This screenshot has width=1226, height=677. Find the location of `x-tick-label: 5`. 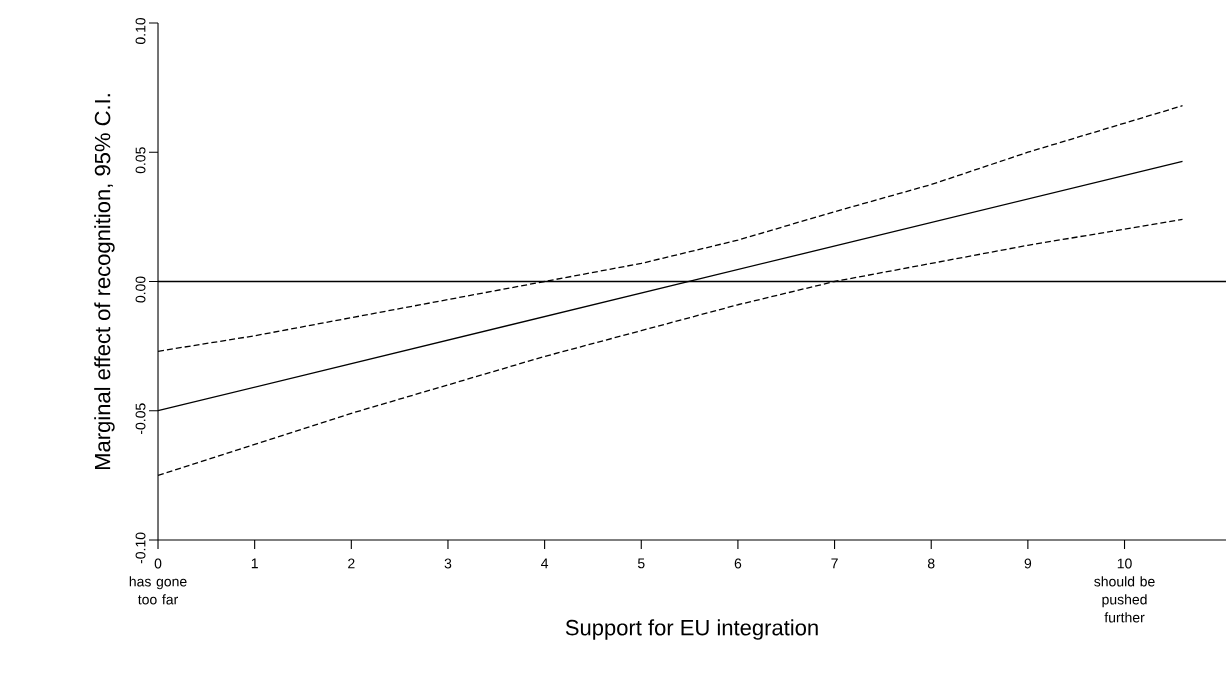

x-tick-label: 5 is located at coordinates (641, 563).